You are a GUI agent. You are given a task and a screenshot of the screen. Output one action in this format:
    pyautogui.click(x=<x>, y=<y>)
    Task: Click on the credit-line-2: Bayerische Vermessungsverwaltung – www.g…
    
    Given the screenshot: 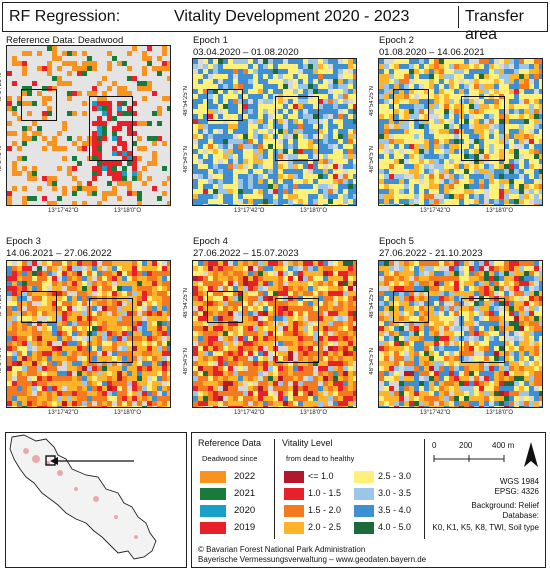 What is the action you would take?
    pyautogui.click(x=312, y=559)
    